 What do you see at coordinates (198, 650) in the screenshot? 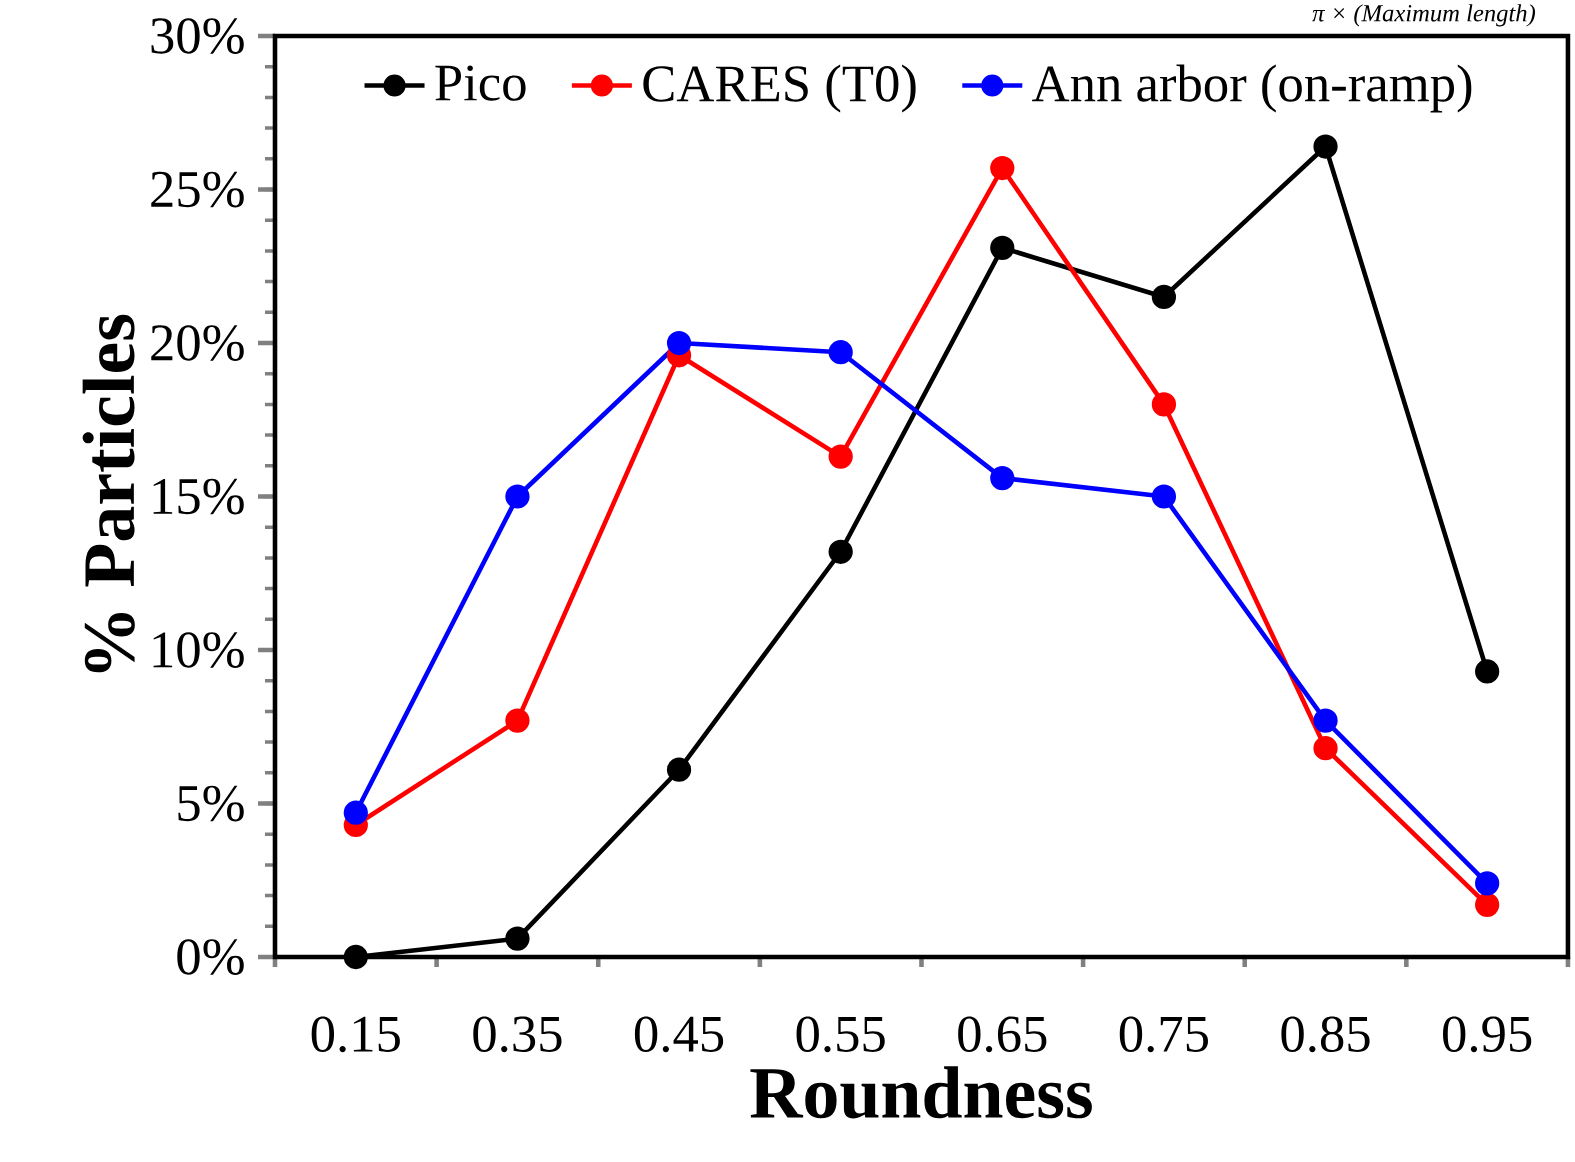
I see `y-tick-label: 10%` at bounding box center [198, 650].